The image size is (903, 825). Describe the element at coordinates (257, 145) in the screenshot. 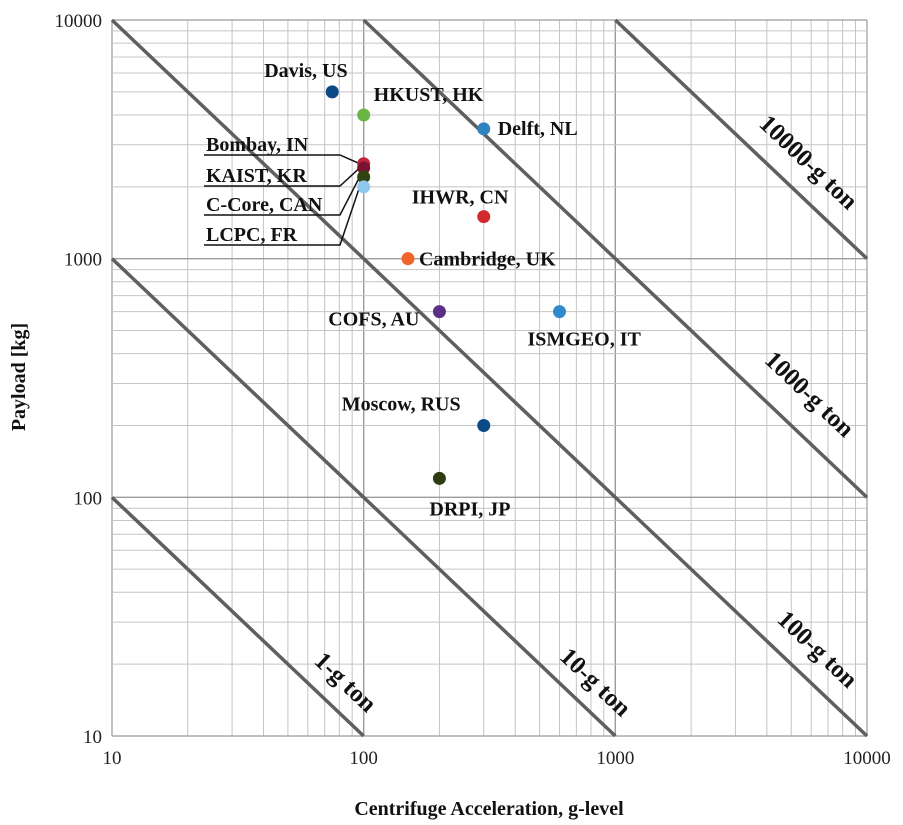

I see `point-label: Bombay, IN` at that location.